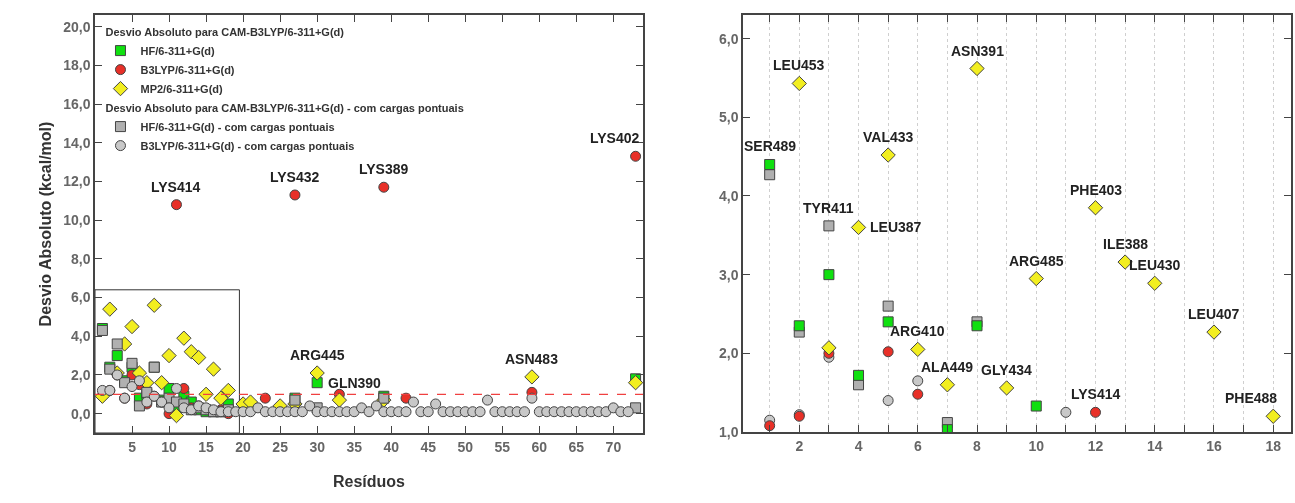 The image size is (1295, 503). Describe the element at coordinates (1036, 261) in the screenshot. I see `annotation: ARG485` at that location.